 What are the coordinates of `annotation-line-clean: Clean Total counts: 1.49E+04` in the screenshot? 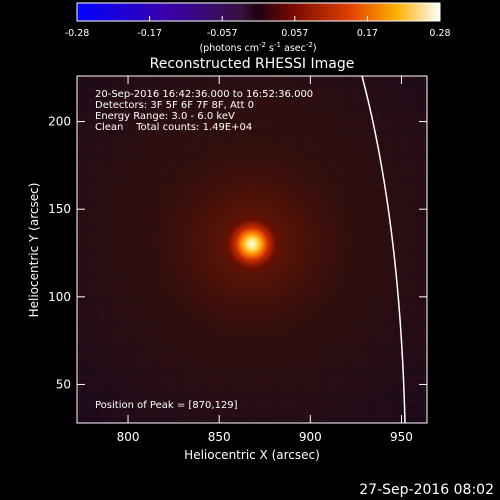 It's located at (173, 127).